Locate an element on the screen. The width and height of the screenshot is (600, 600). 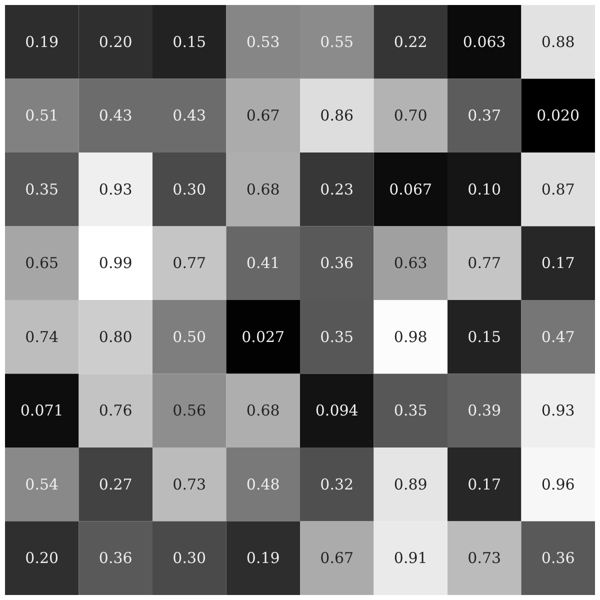
data-label: 0.96 is located at coordinates (558, 484).